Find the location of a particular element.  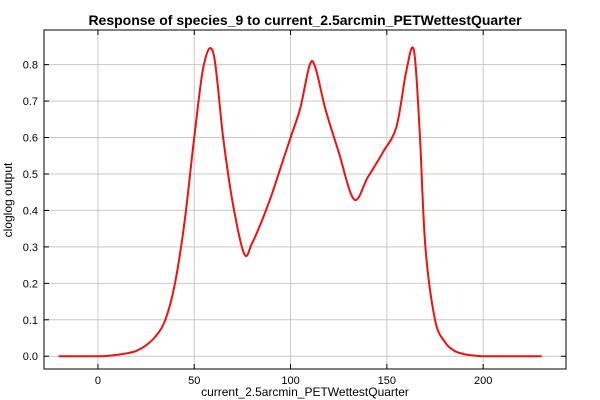

y-tick-label: 0.1 is located at coordinates (30, 321).